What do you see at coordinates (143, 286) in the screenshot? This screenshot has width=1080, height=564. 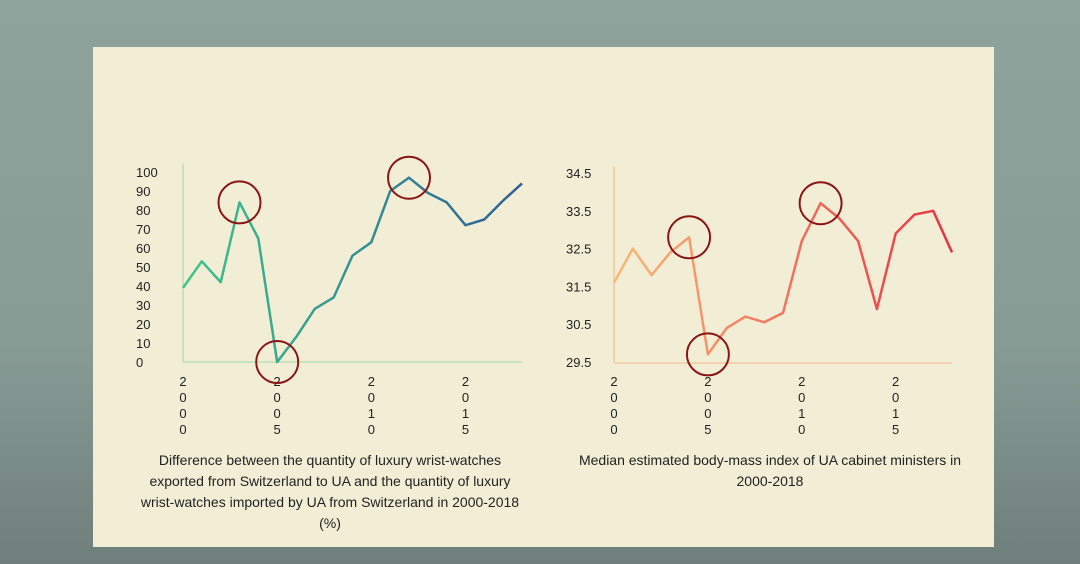 I see `y-tick-label: 40` at bounding box center [143, 286].